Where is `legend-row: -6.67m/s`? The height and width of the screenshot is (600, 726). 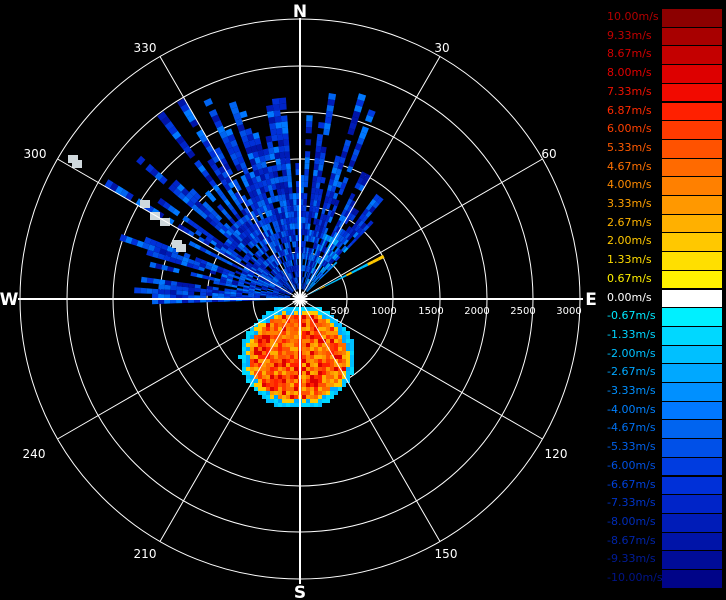 legend-row: -6.67m/s is located at coordinates (664, 485).